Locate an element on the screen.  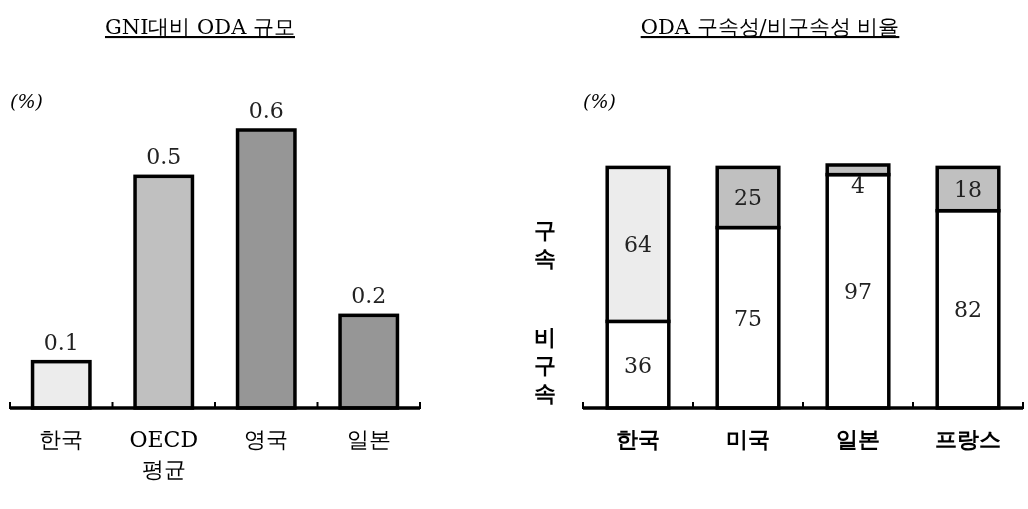
data-label: 64 is located at coordinates (638, 245).